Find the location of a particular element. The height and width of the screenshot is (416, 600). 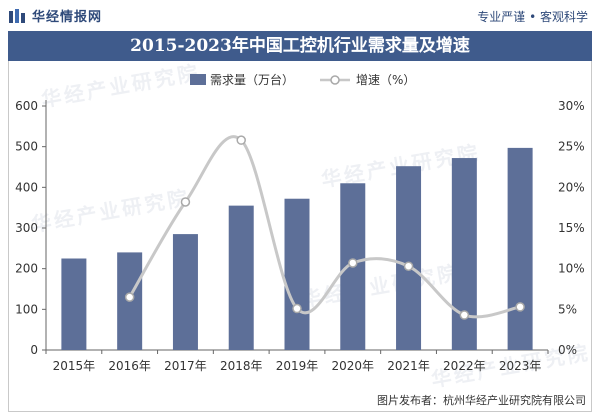

y-left-tick-label: 300 is located at coordinates (26, 228).